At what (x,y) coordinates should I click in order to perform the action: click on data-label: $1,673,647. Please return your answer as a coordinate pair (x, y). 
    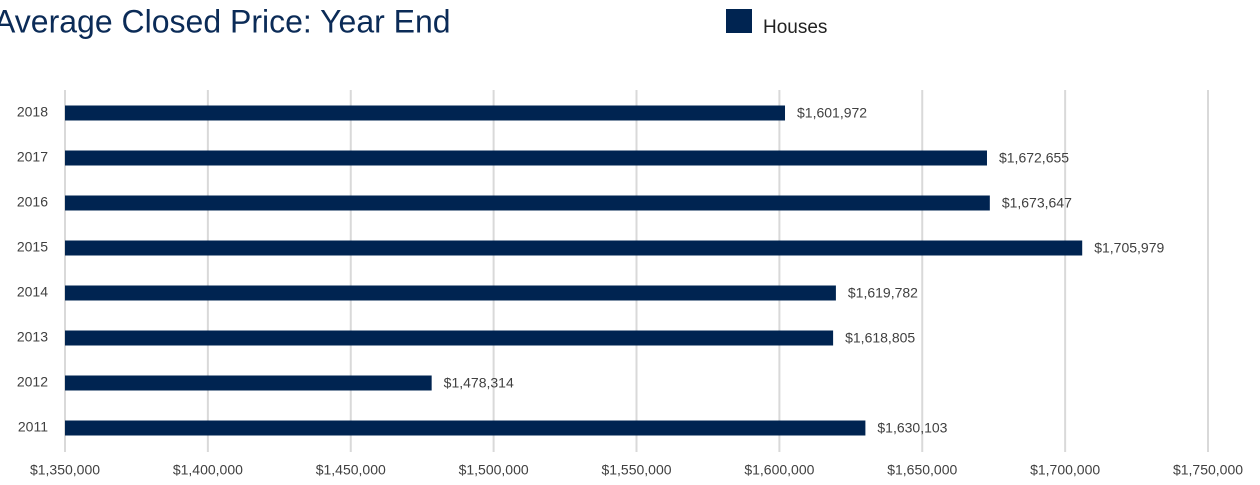
    Looking at the image, I should click on (1037, 203).